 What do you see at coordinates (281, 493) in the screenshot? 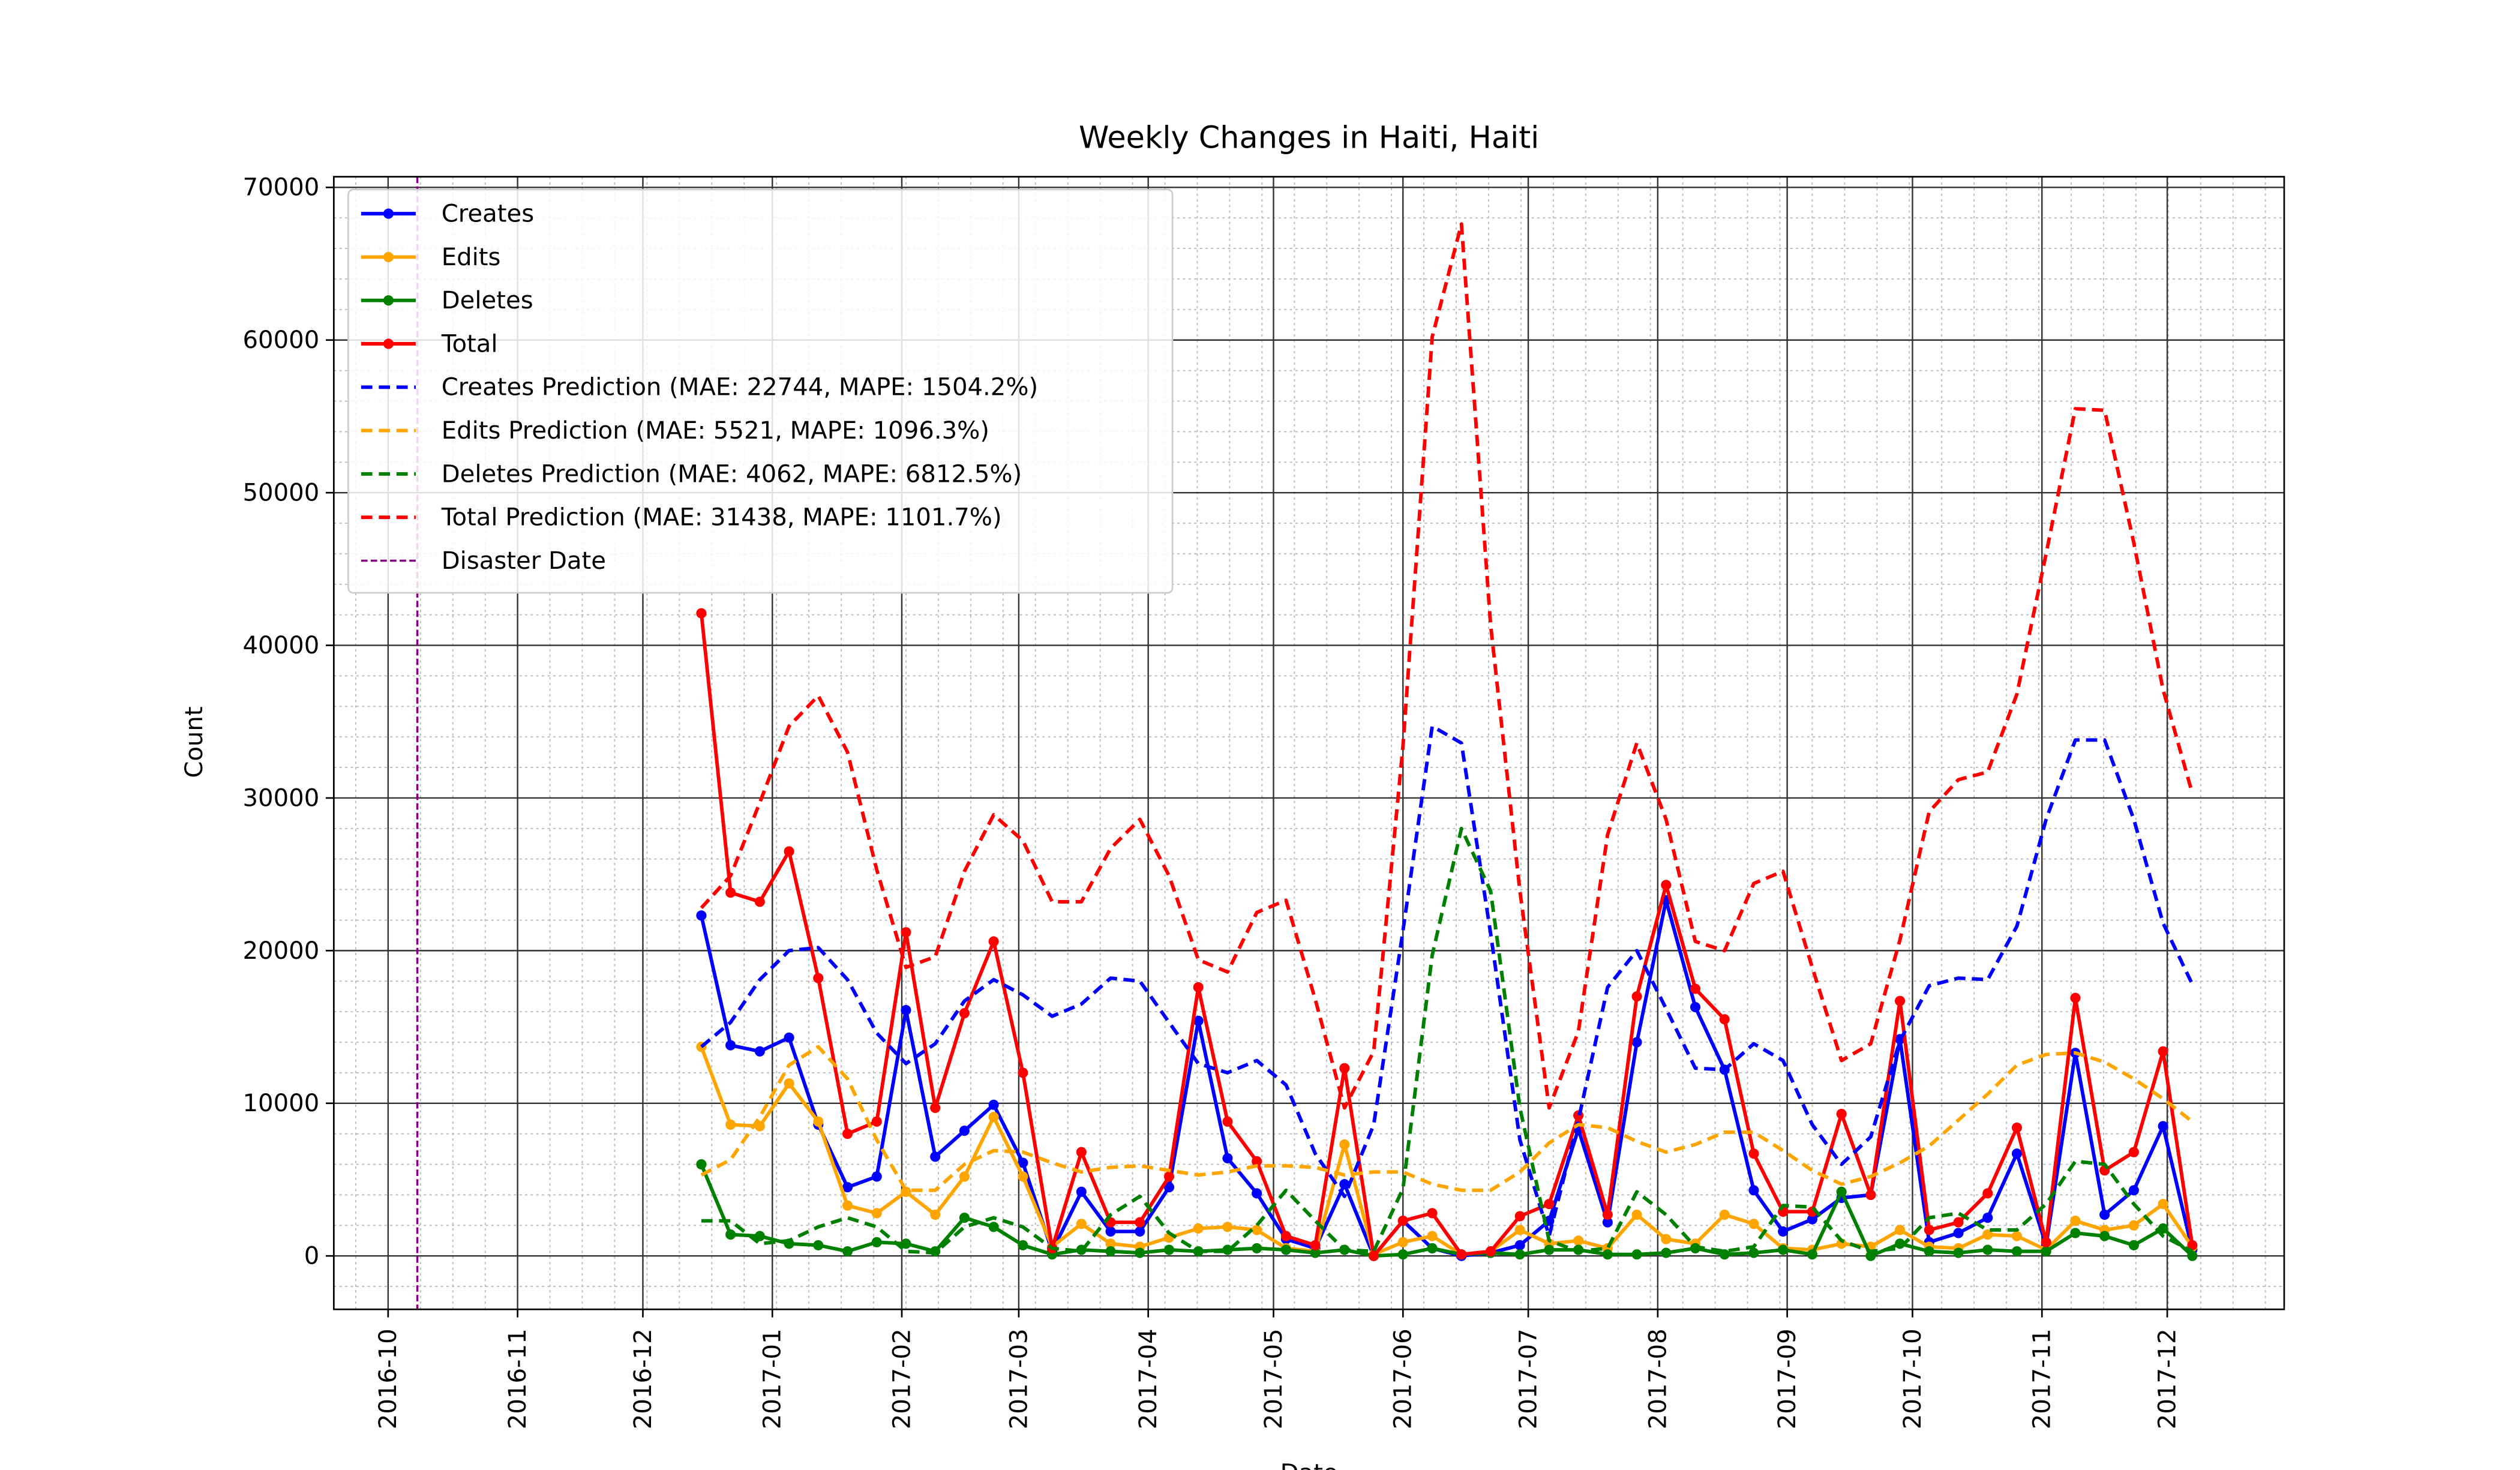
I see `y-tick-label: 50000` at bounding box center [281, 493].